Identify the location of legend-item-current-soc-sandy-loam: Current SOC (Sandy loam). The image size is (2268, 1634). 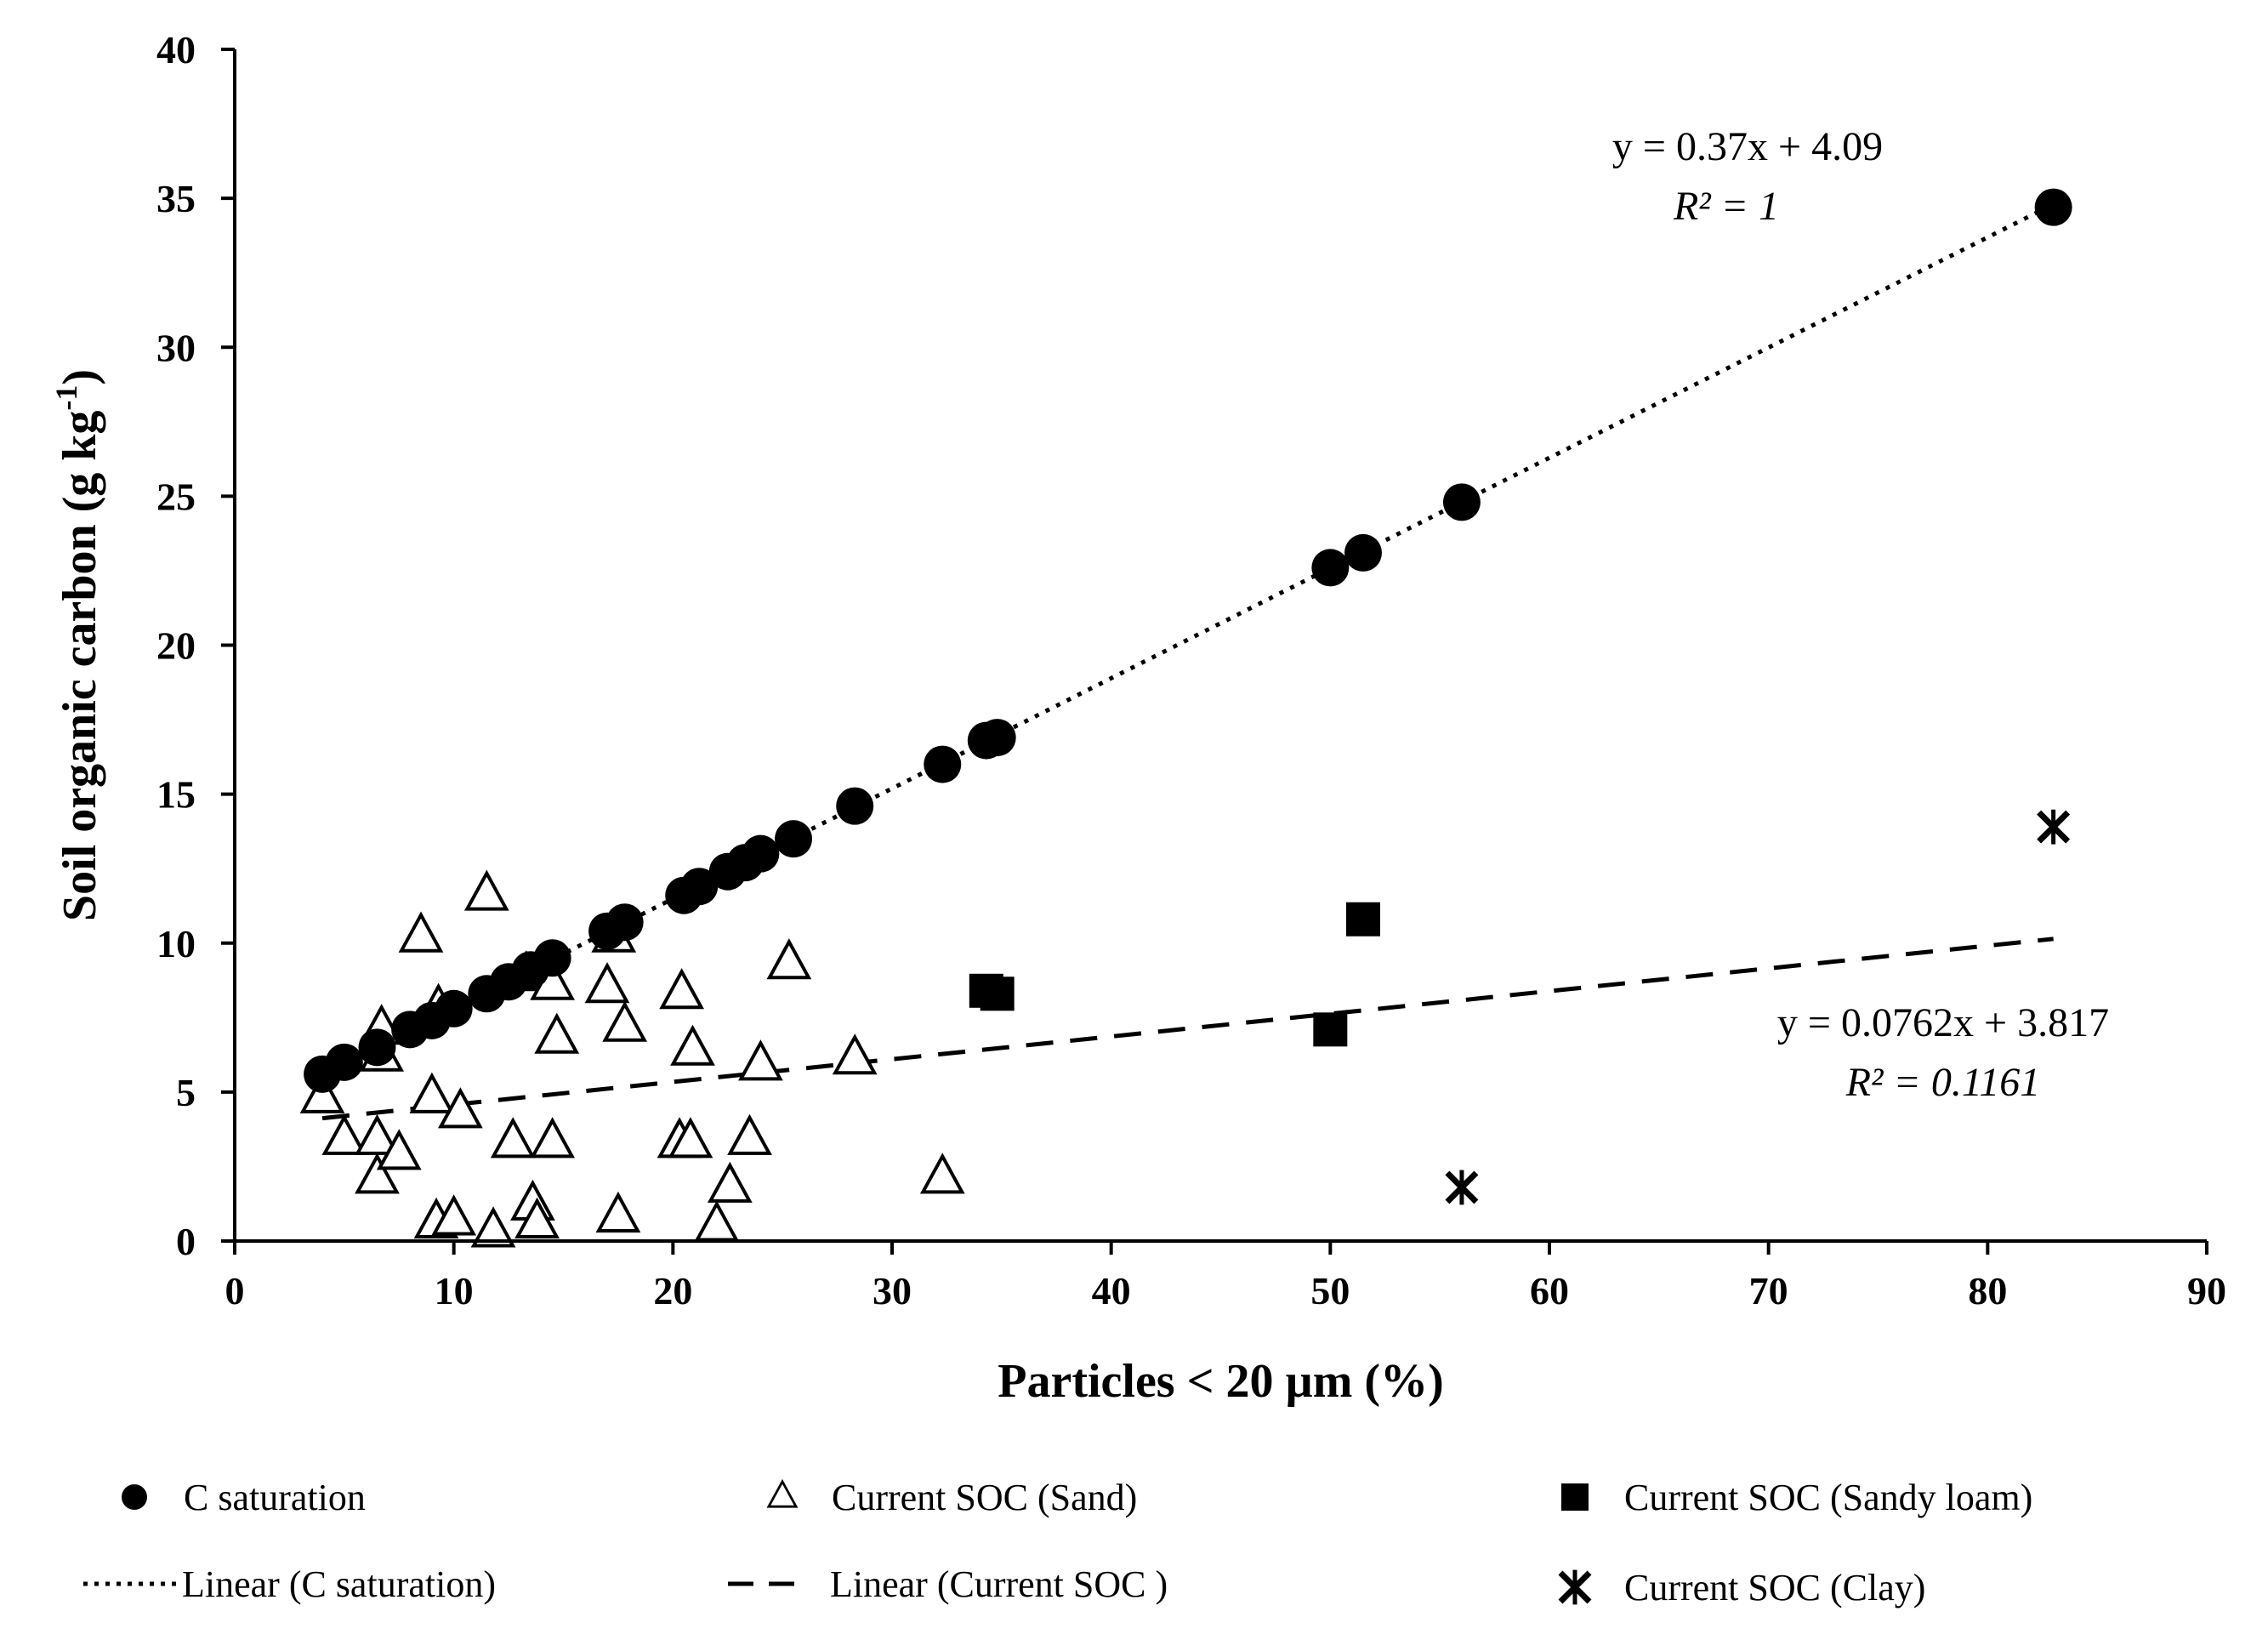
(1796, 1497).